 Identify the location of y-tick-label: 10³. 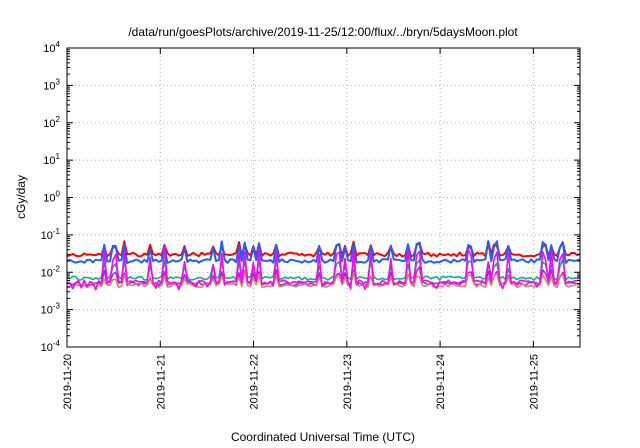
(51, 84).